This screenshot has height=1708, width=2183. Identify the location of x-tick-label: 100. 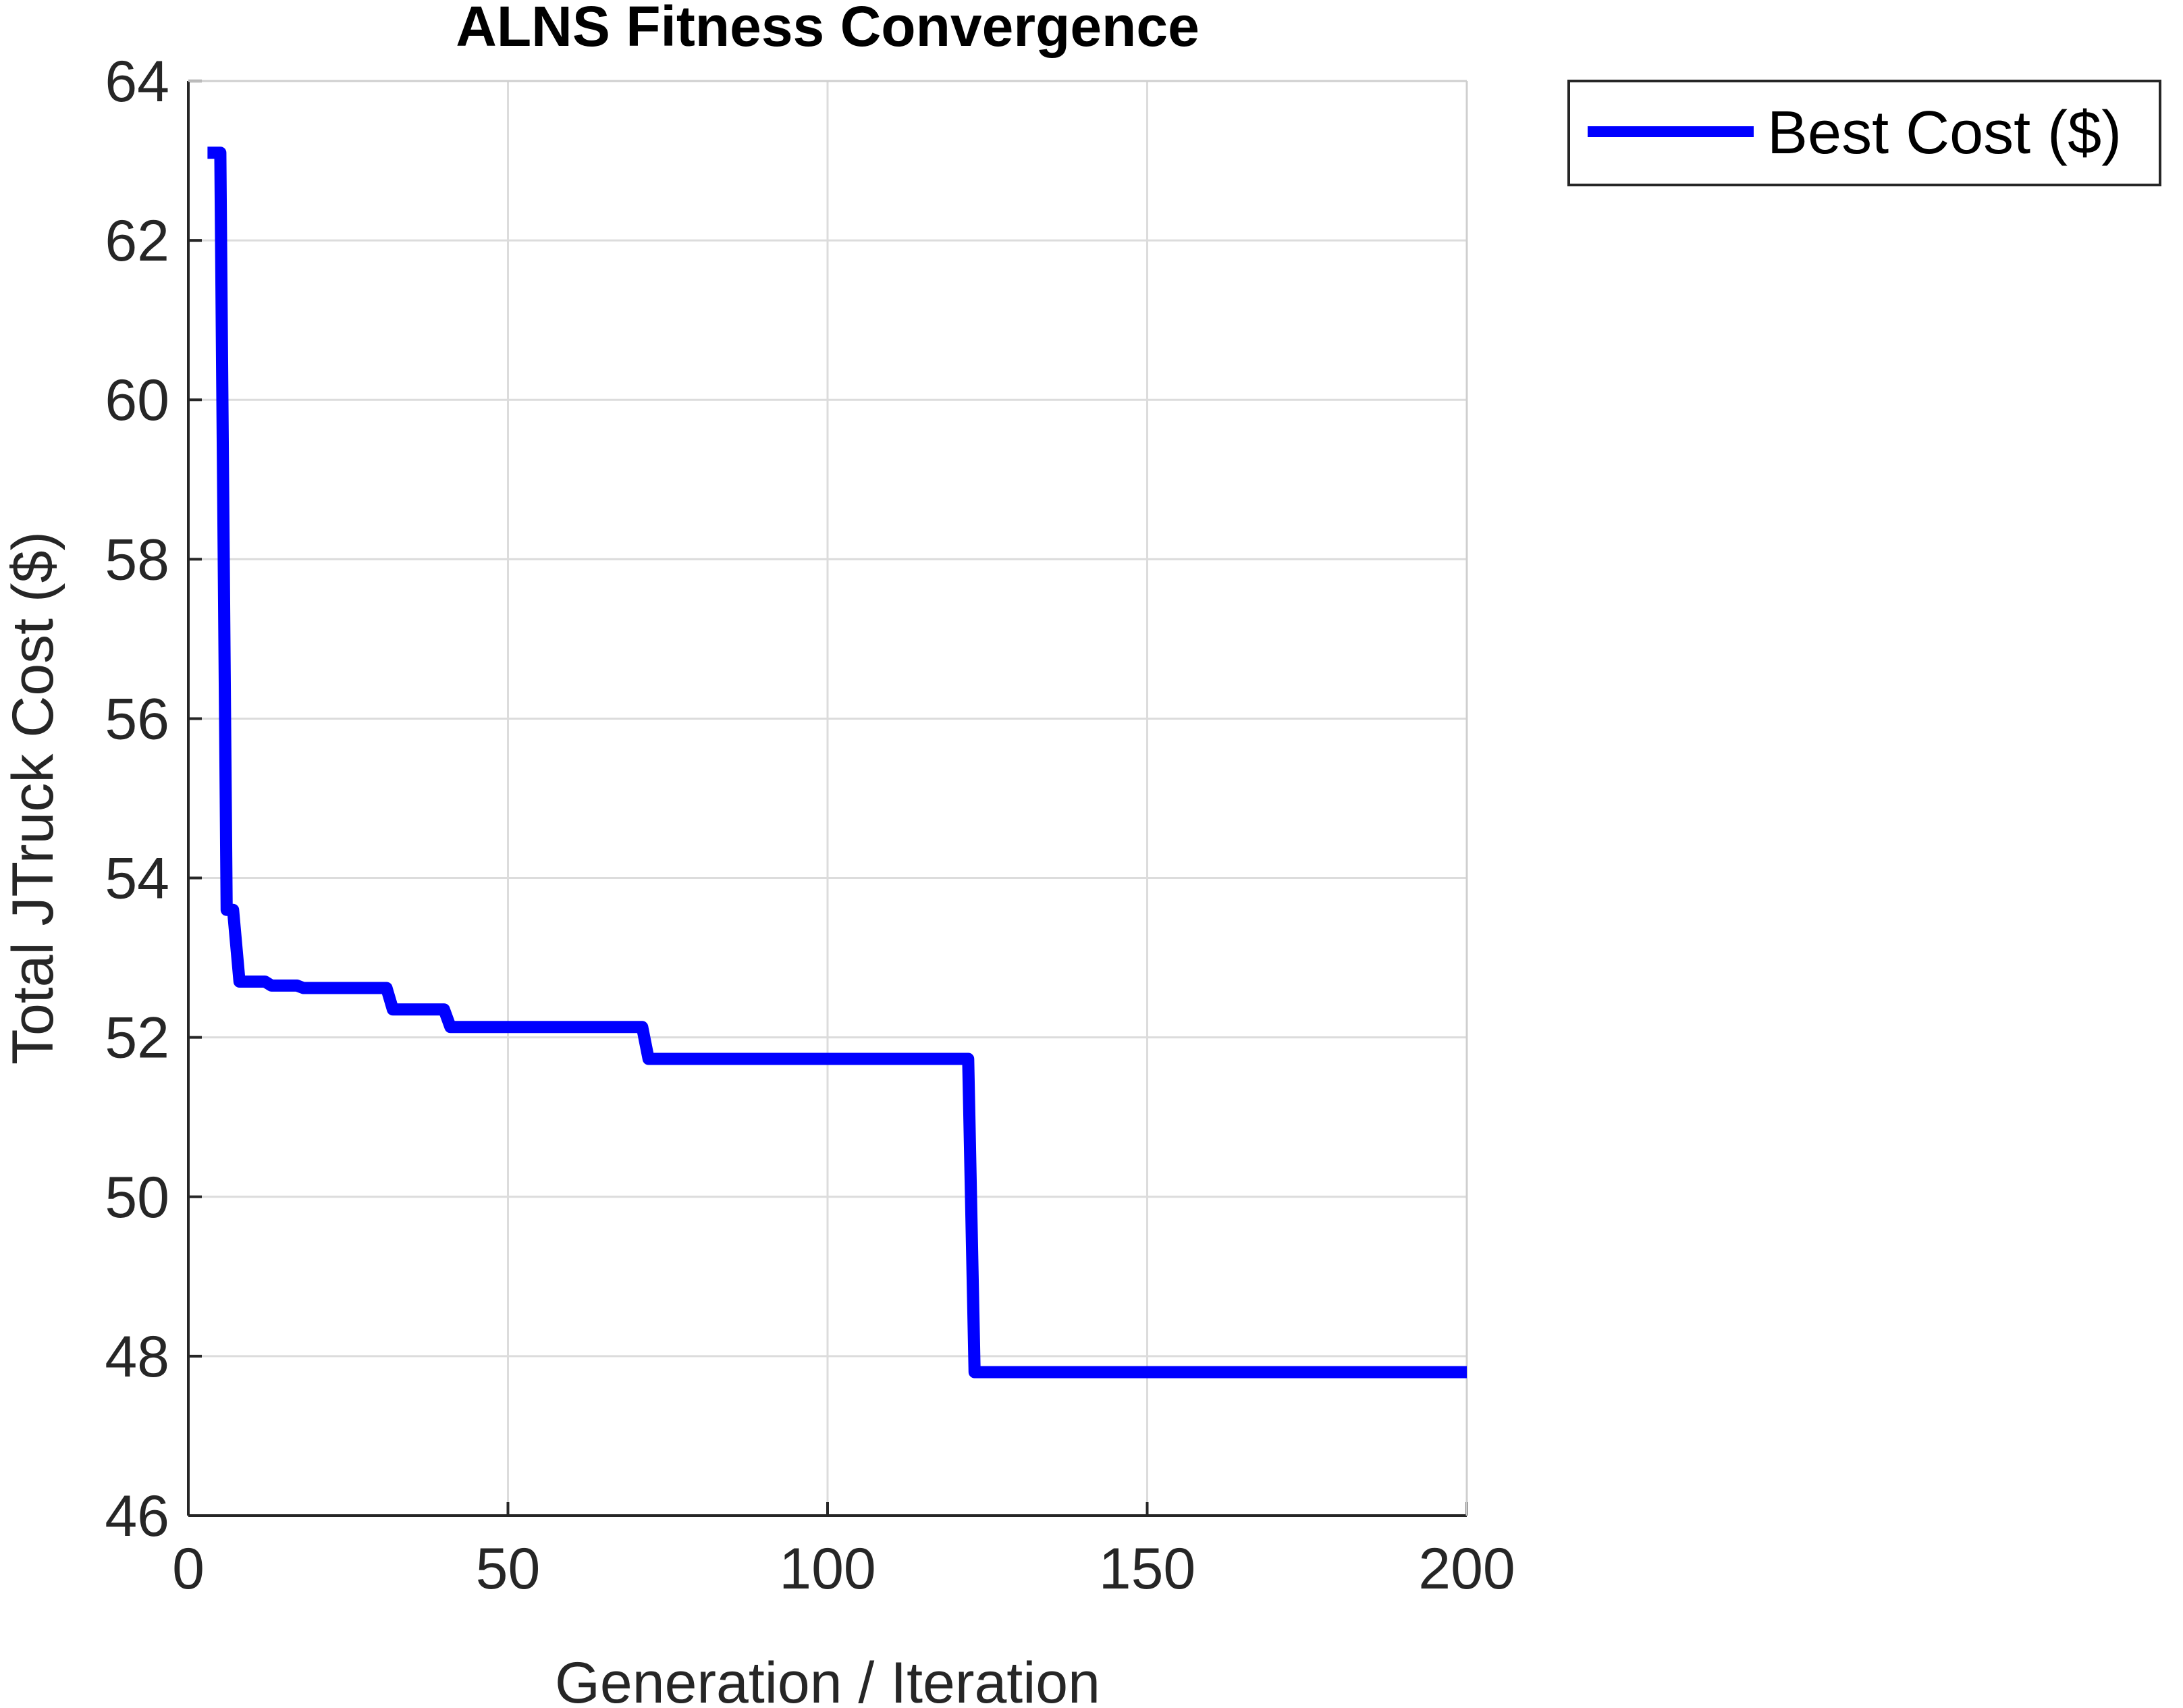
(828, 1569).